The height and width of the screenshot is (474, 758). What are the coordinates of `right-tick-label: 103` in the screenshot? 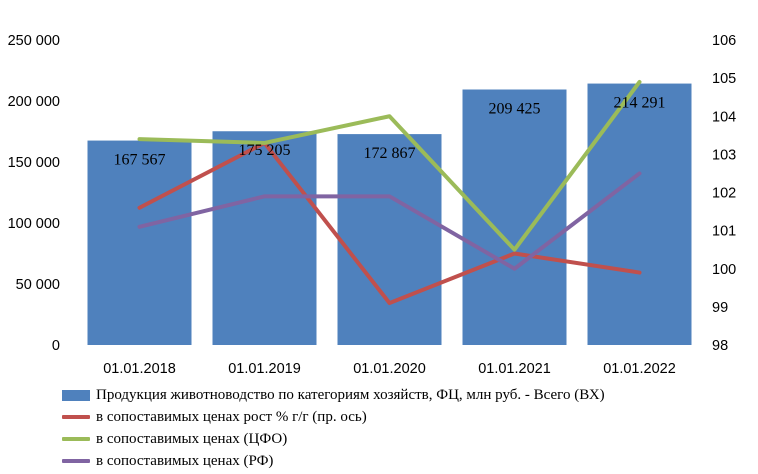 It's located at (724, 155).